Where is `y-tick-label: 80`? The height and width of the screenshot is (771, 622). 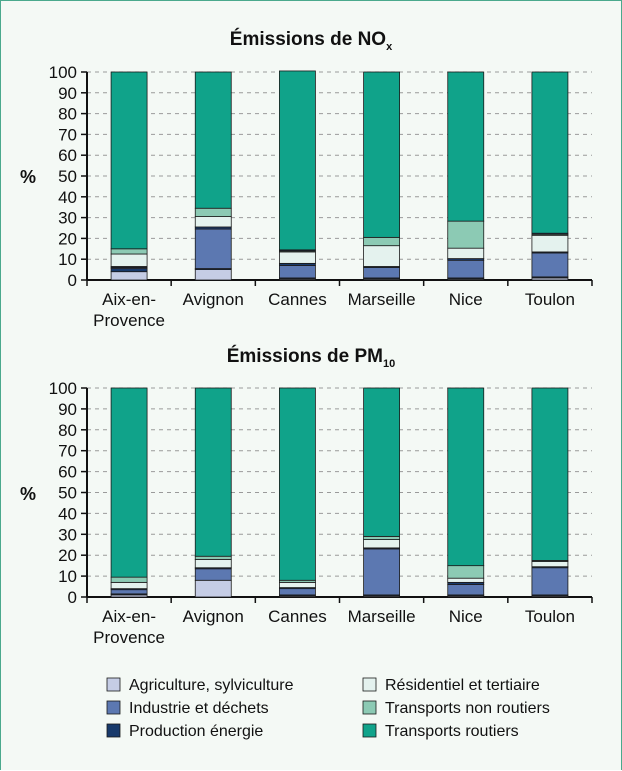
y-tick-label: 80 is located at coordinates (67, 114).